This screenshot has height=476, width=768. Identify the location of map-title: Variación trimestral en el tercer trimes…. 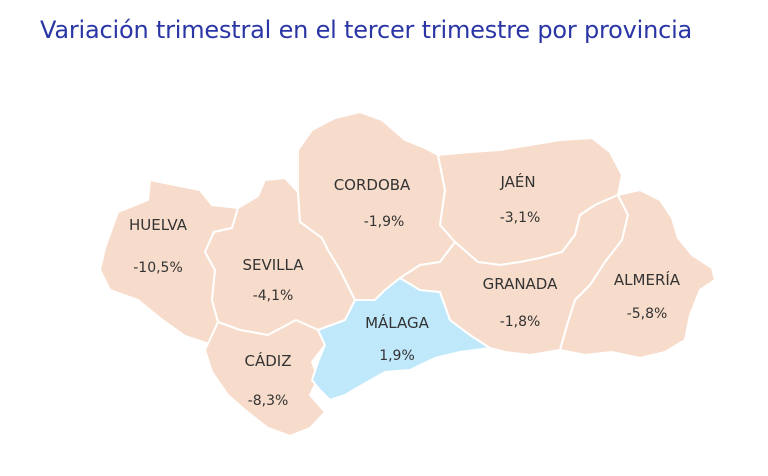
(366, 30).